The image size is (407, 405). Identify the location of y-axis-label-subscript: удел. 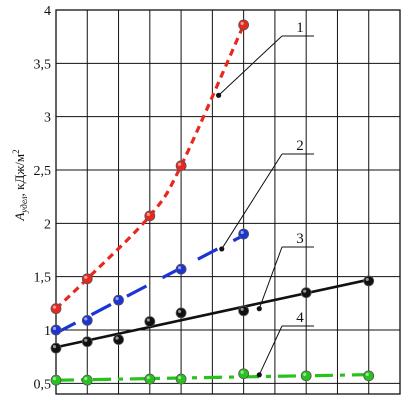
(24, 204).